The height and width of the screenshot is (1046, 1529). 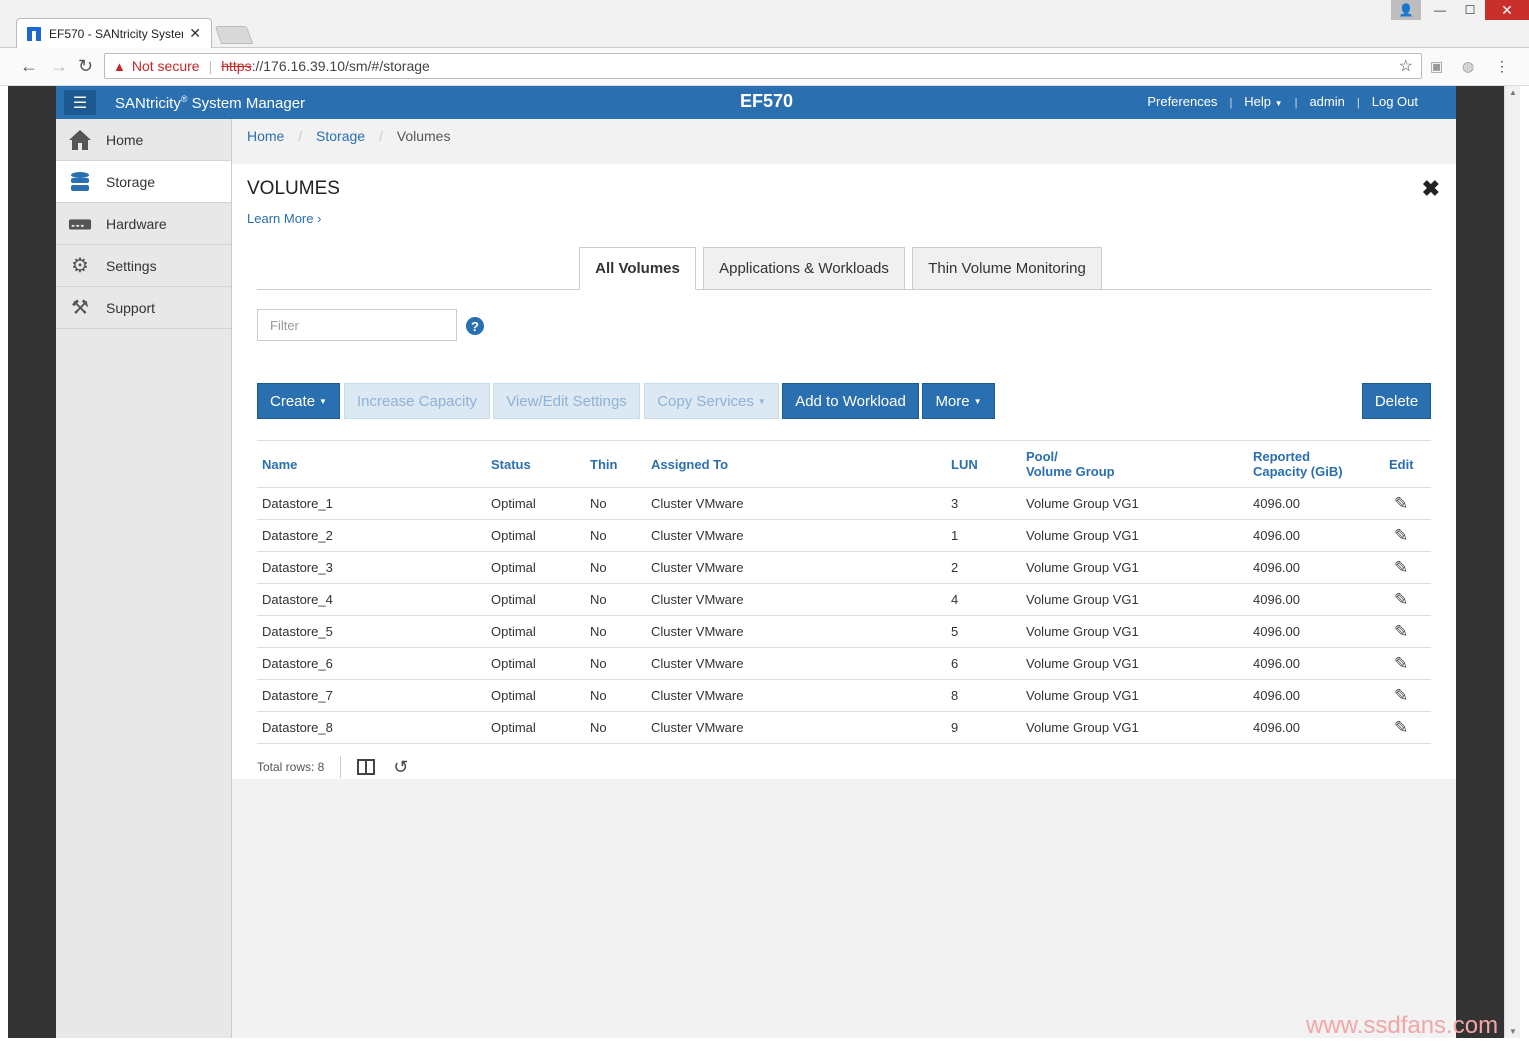 What do you see at coordinates (1394, 101) in the screenshot?
I see `logout-link: Log Out` at bounding box center [1394, 101].